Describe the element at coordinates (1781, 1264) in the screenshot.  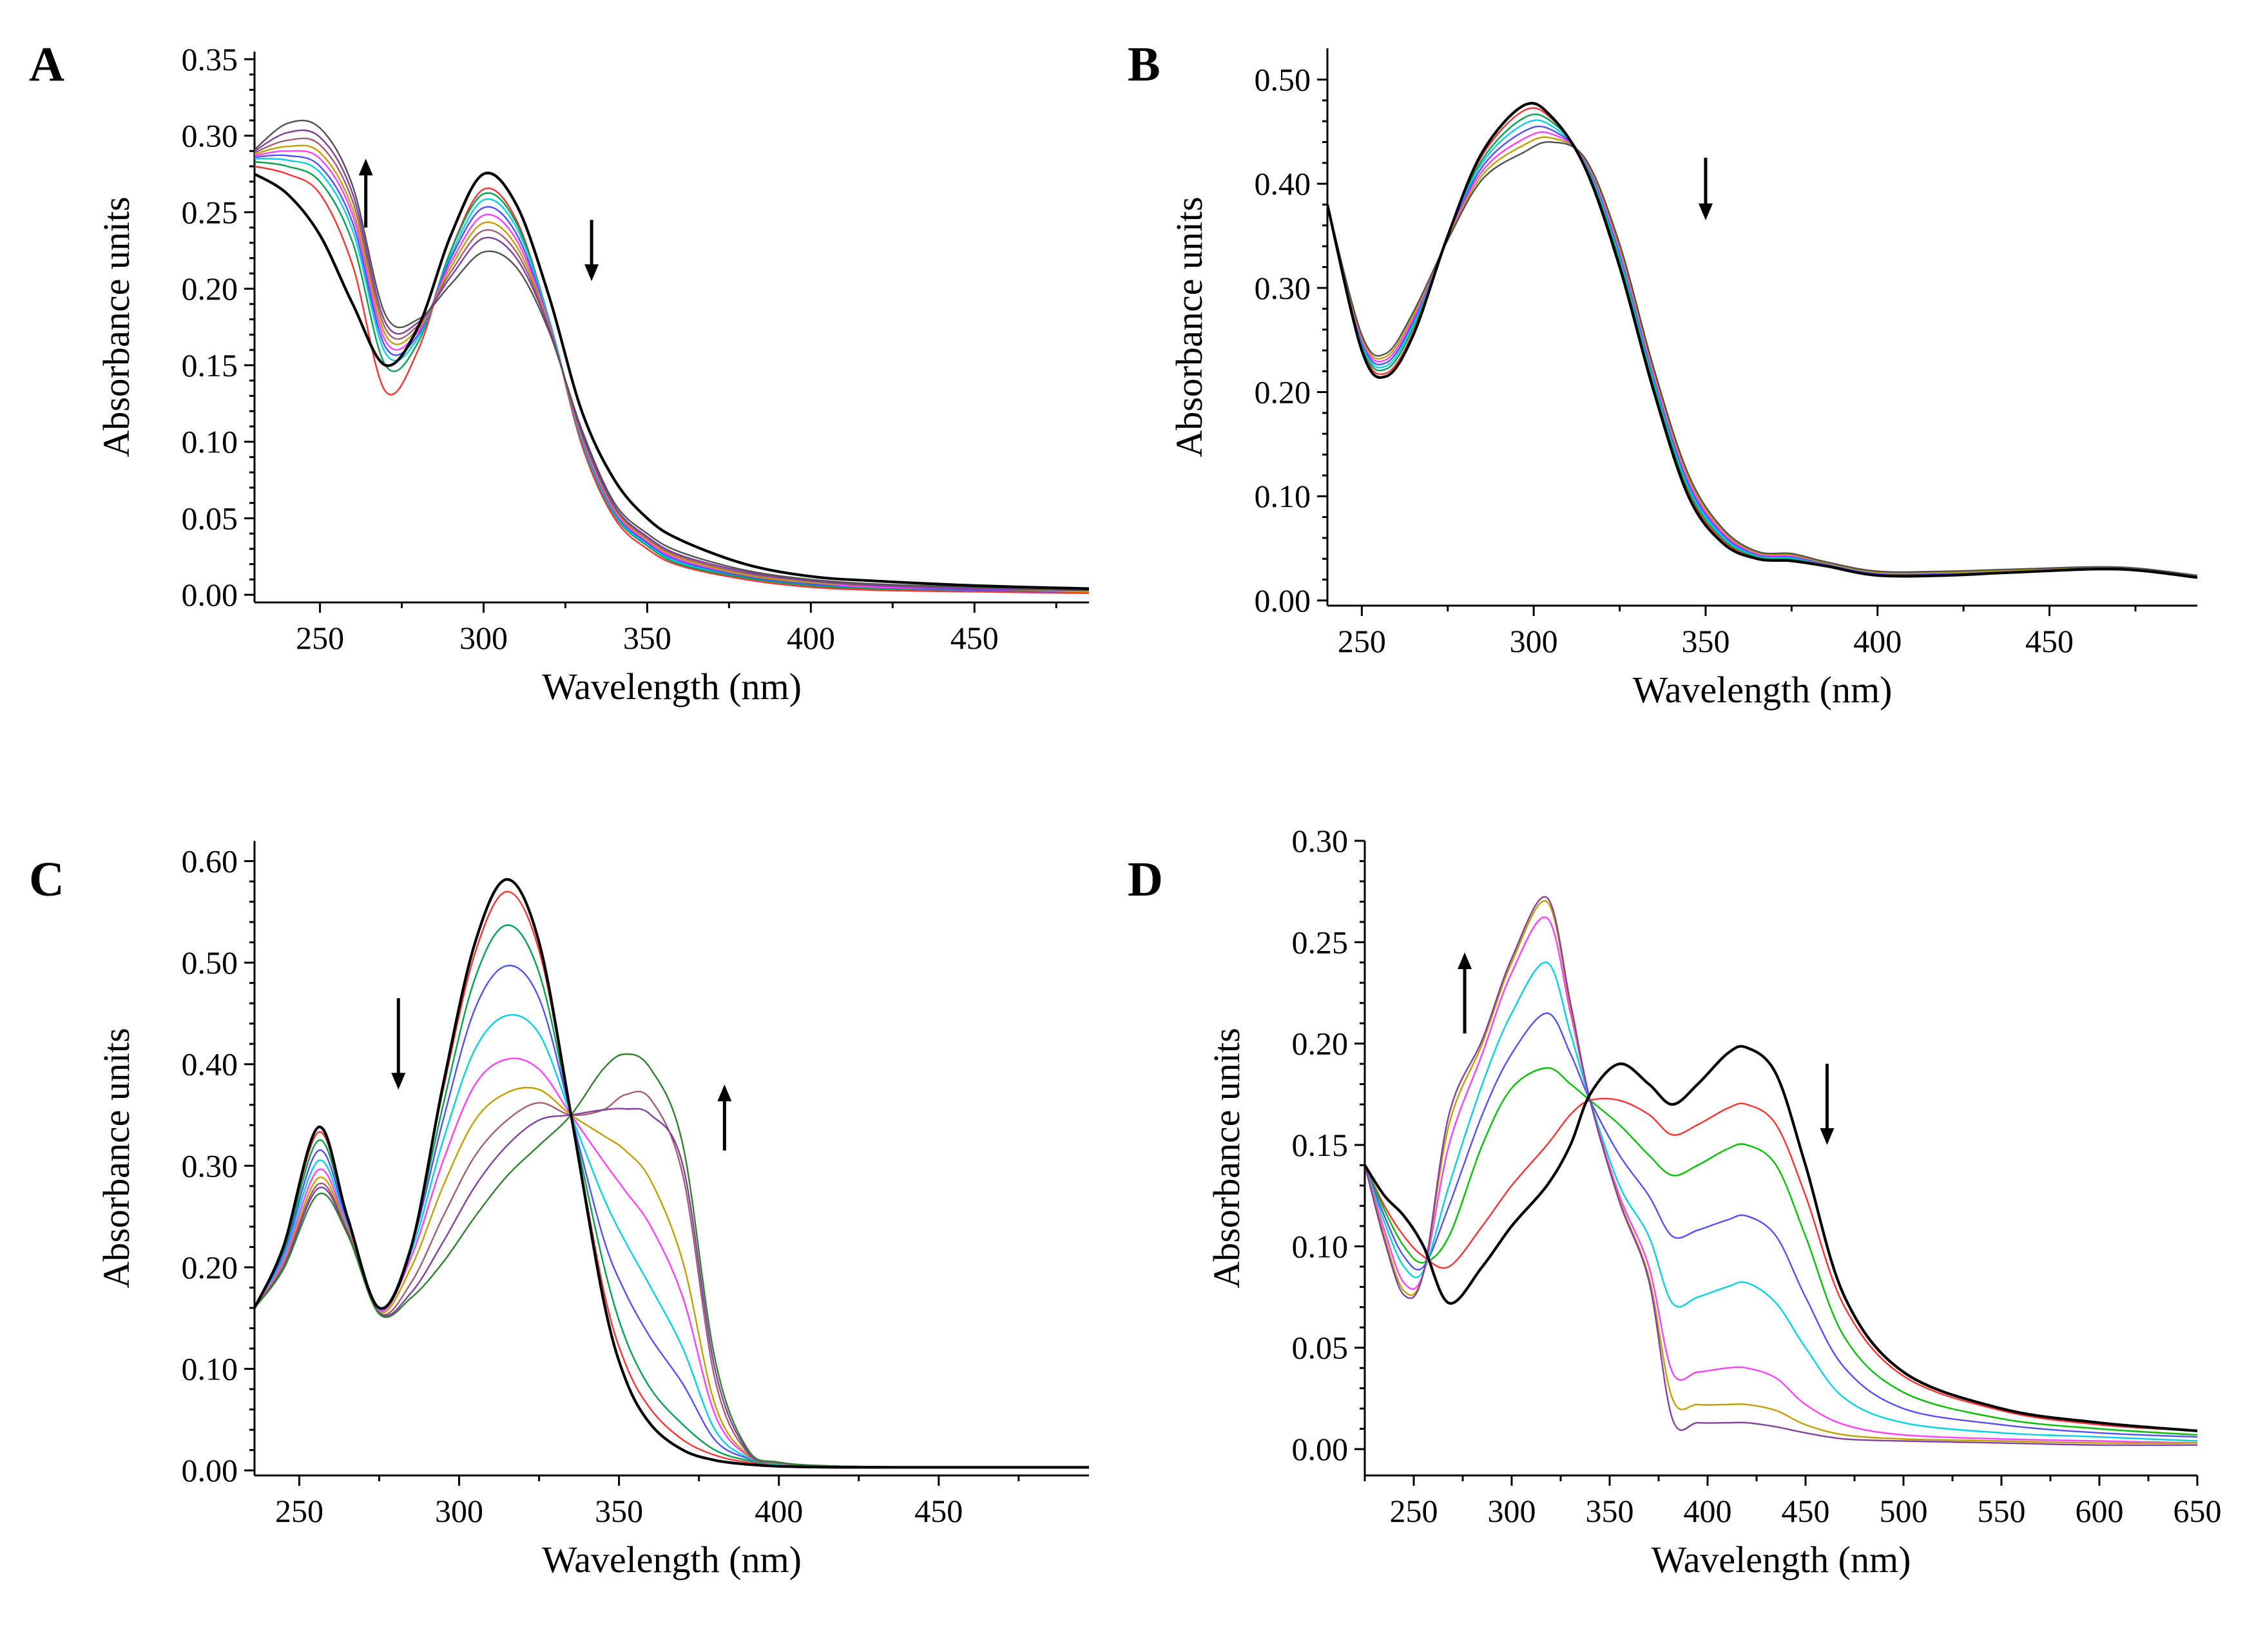
I see `series-line-s1` at that location.